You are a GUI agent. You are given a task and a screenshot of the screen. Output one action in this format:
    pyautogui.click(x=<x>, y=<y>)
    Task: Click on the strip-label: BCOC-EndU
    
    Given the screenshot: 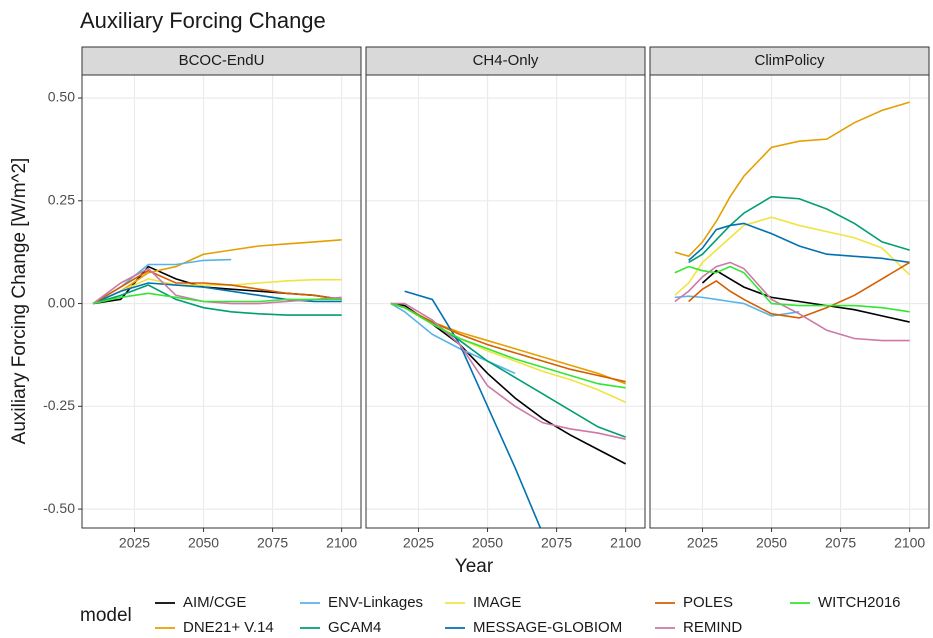 What is the action you would take?
    pyautogui.click(x=222, y=60)
    